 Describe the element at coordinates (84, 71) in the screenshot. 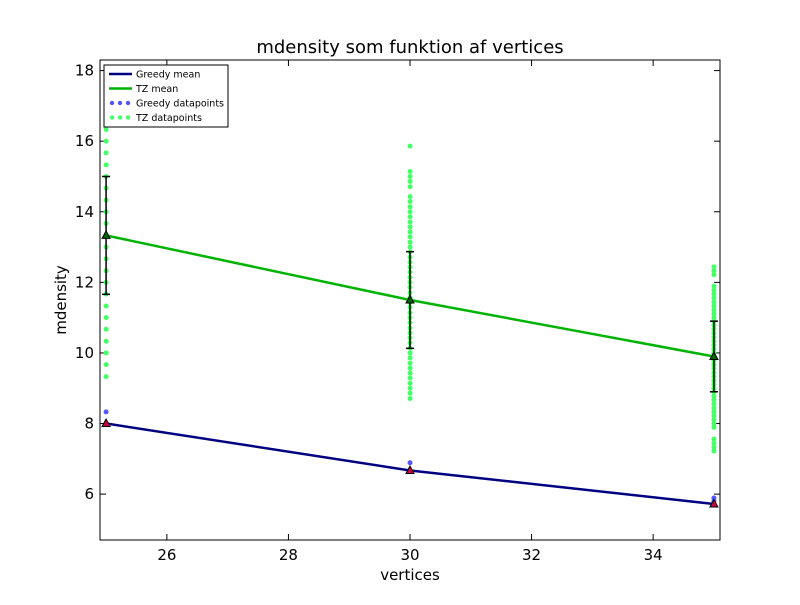

I see `y-tick-label: 18` at that location.